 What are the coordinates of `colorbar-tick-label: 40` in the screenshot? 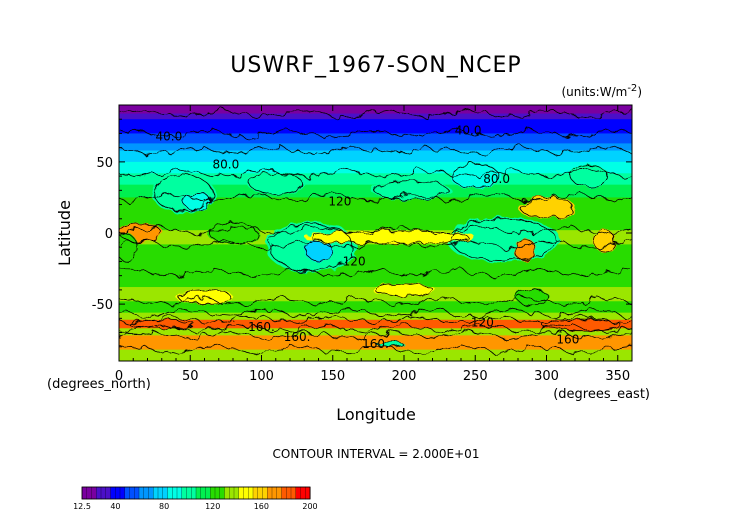 It's located at (115, 506).